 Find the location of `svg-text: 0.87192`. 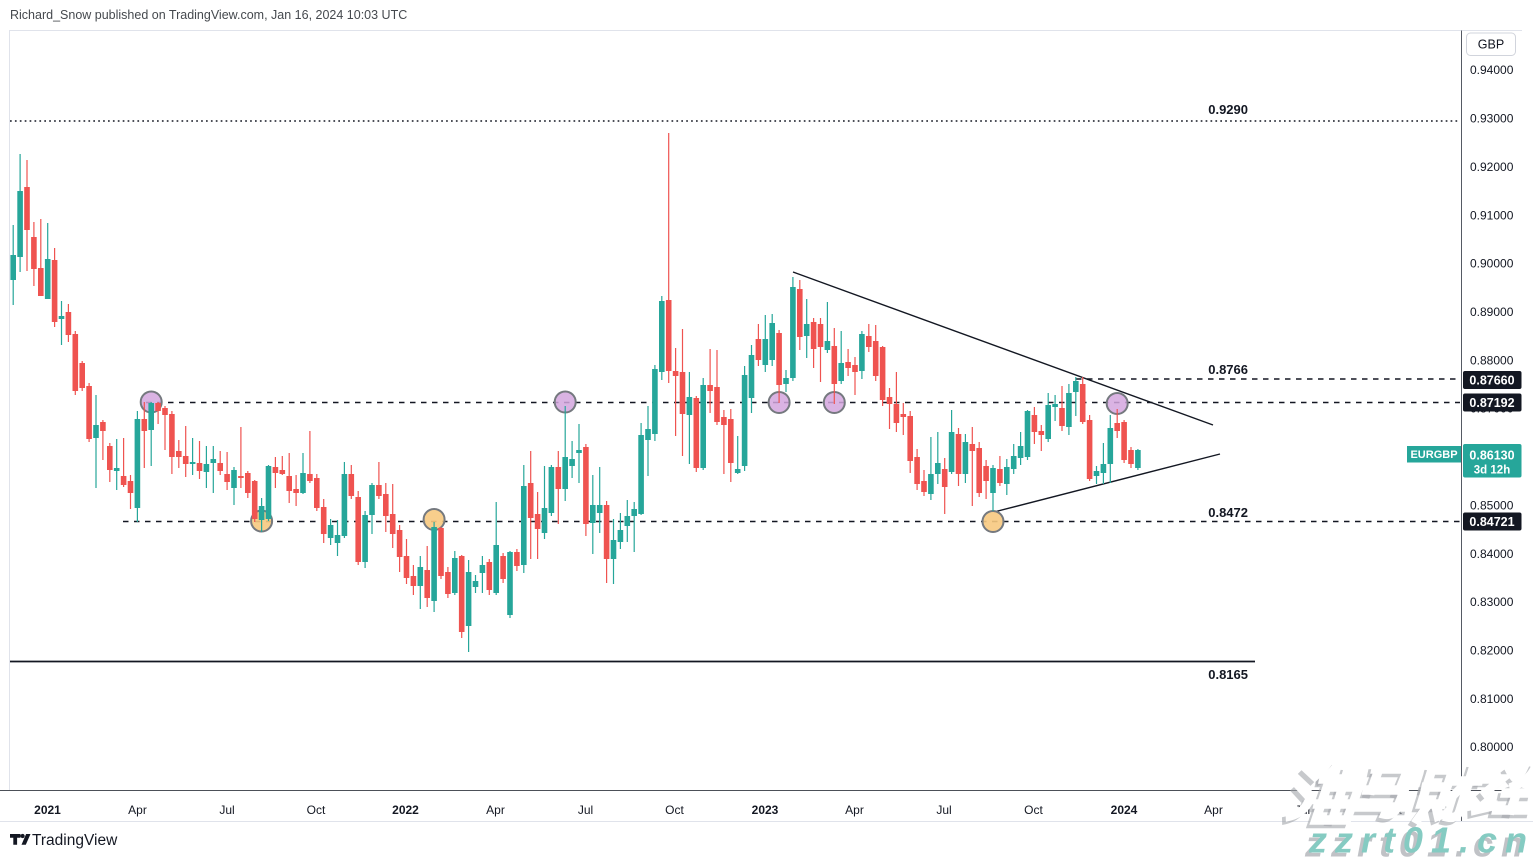

svg-text: 0.87192 is located at coordinates (1491, 403).